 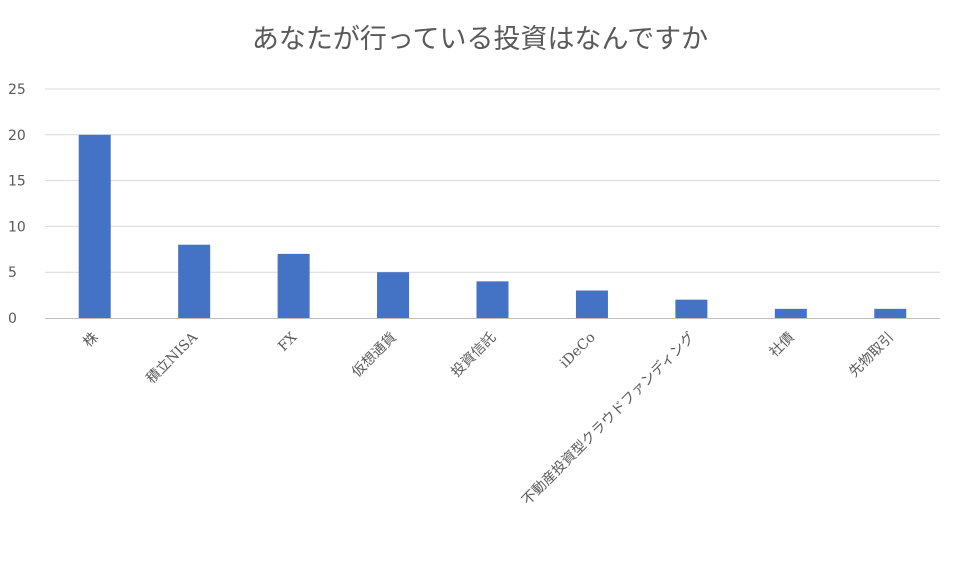 I want to click on y-tick-label: 5, so click(x=12, y=273).